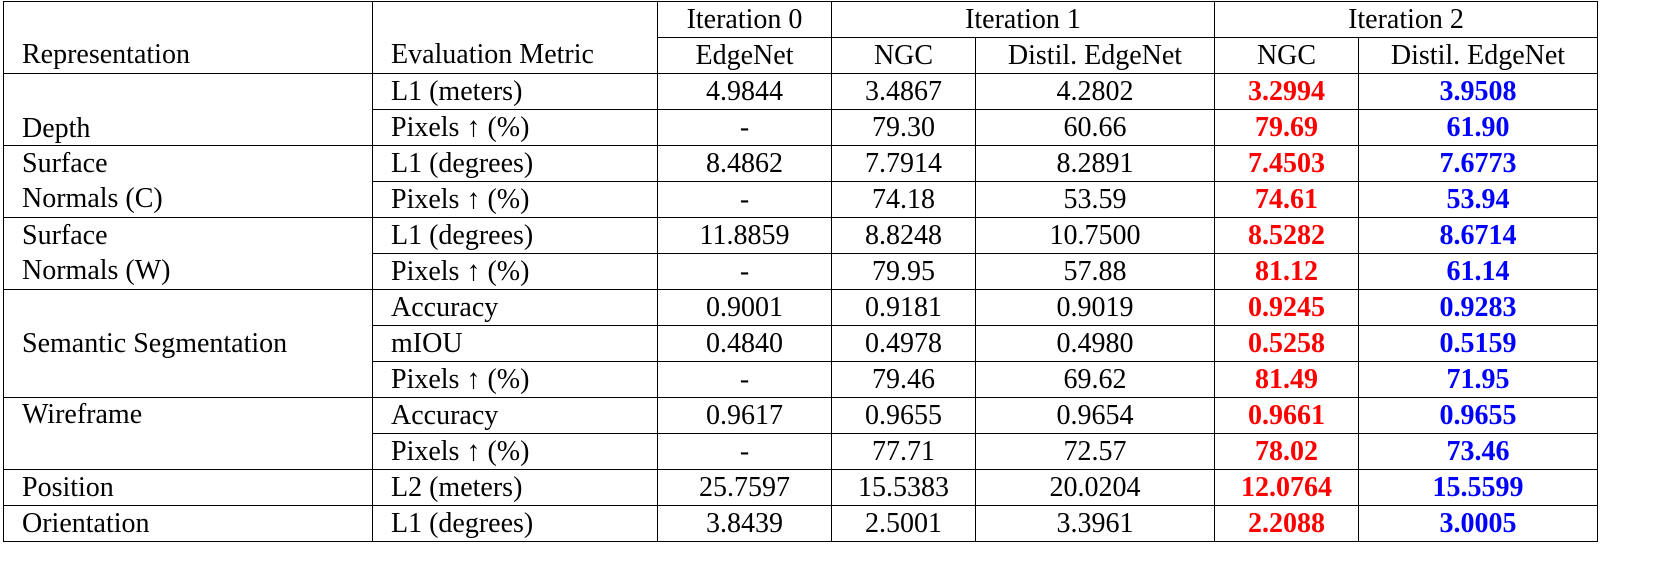 The height and width of the screenshot is (586, 1669). What do you see at coordinates (1286, 487) in the screenshot?
I see `value-ngc-iter2: 12.0764` at bounding box center [1286, 487].